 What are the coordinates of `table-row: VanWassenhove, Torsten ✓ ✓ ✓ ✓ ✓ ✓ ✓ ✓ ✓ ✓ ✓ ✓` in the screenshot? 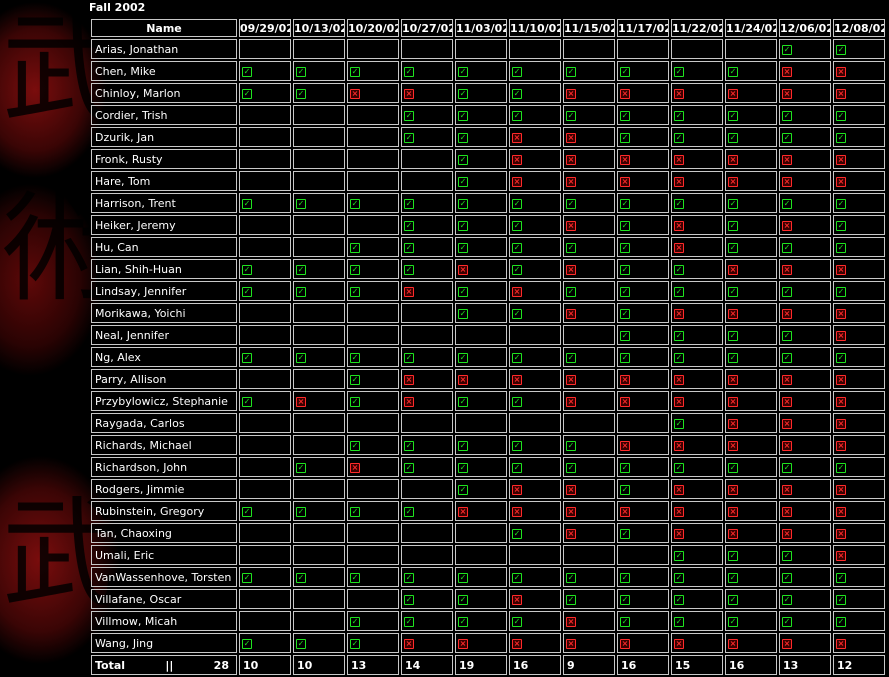 It's located at (488, 577).